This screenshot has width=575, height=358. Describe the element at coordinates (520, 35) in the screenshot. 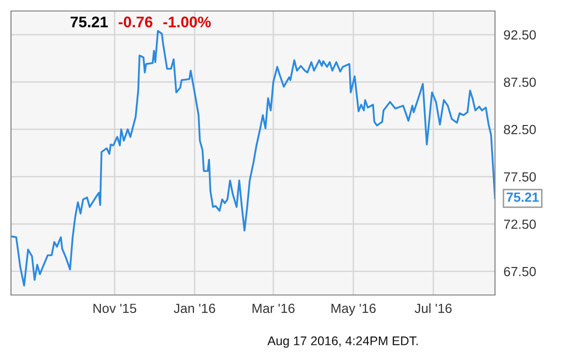

I see `y-tick-label: 92.50` at that location.